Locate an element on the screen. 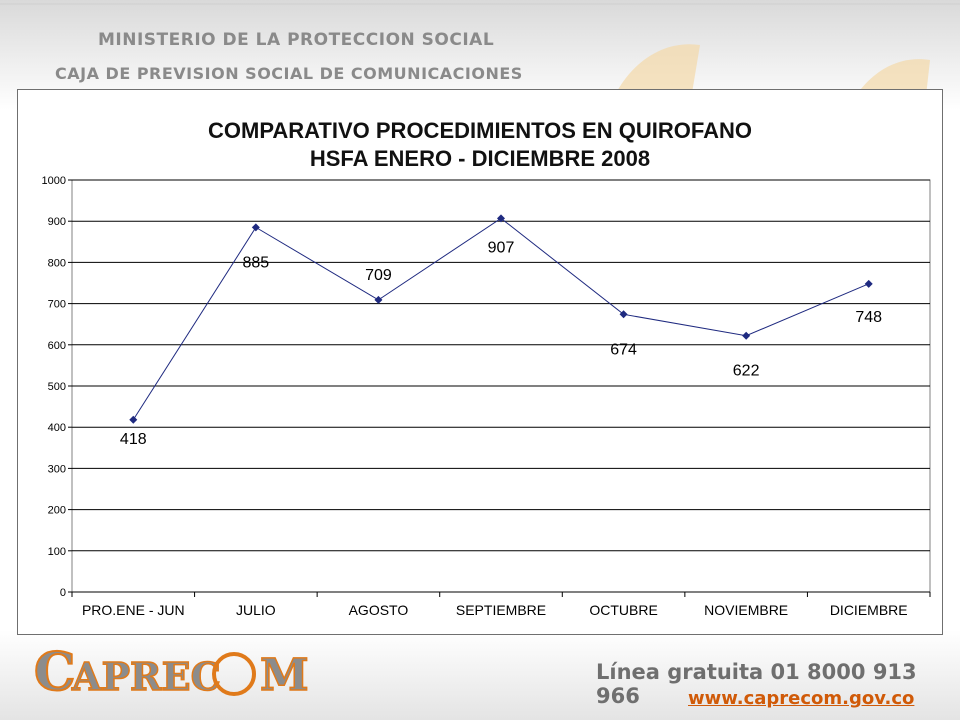  data-label: 418 is located at coordinates (133, 439).